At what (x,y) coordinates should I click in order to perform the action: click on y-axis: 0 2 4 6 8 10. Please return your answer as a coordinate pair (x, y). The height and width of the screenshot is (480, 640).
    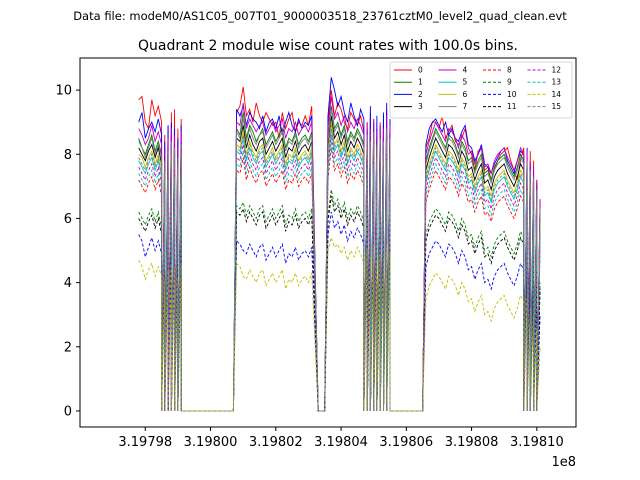
    Looking at the image, I should click on (67, 251).